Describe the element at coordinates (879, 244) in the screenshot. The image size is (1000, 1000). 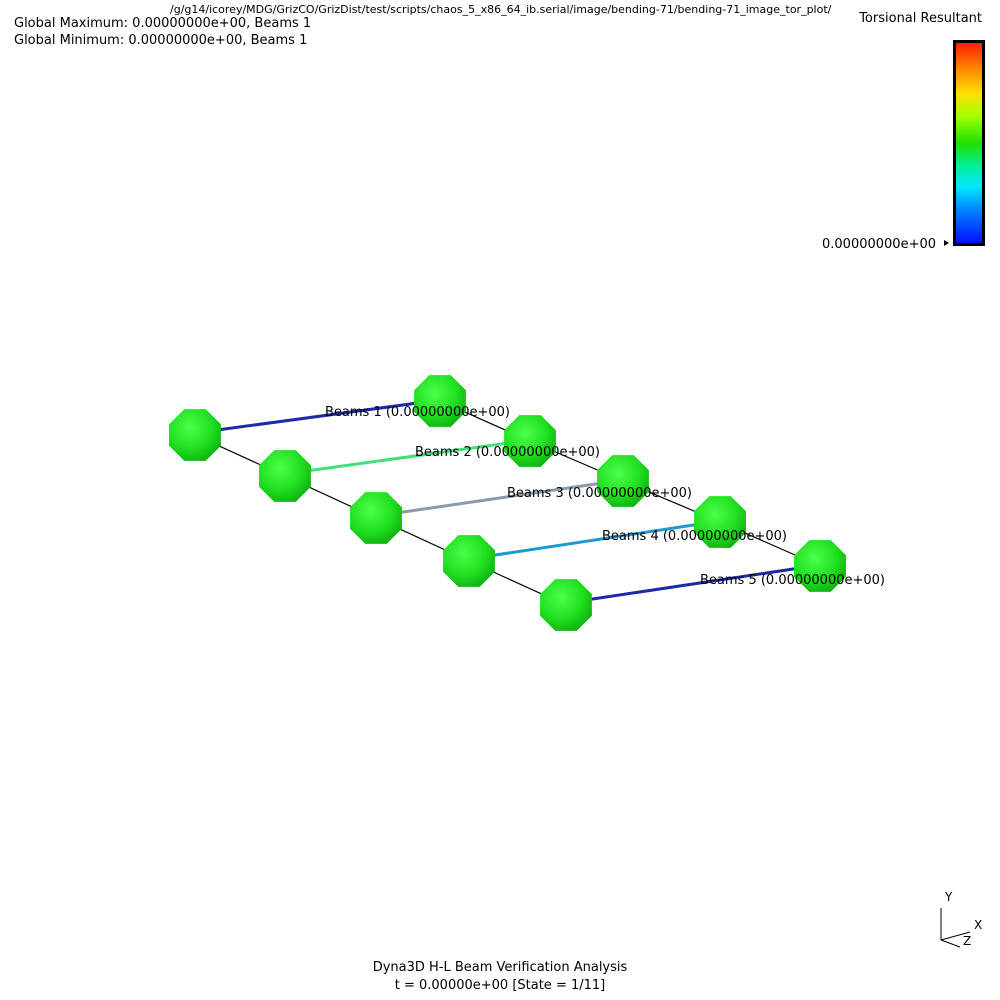
I see `legend-min-value: 0.00000000e+00` at that location.